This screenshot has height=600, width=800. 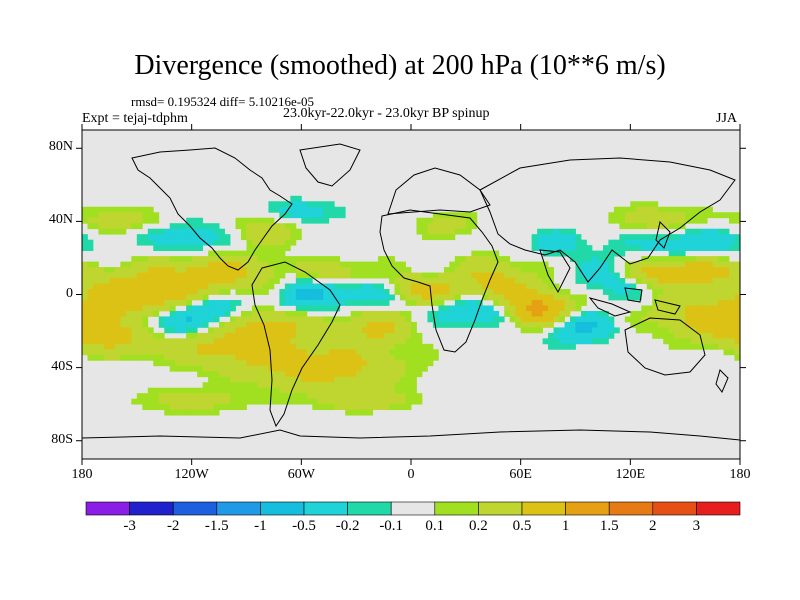 What do you see at coordinates (69, 293) in the screenshot?
I see `lat-tick-label: 0` at bounding box center [69, 293].